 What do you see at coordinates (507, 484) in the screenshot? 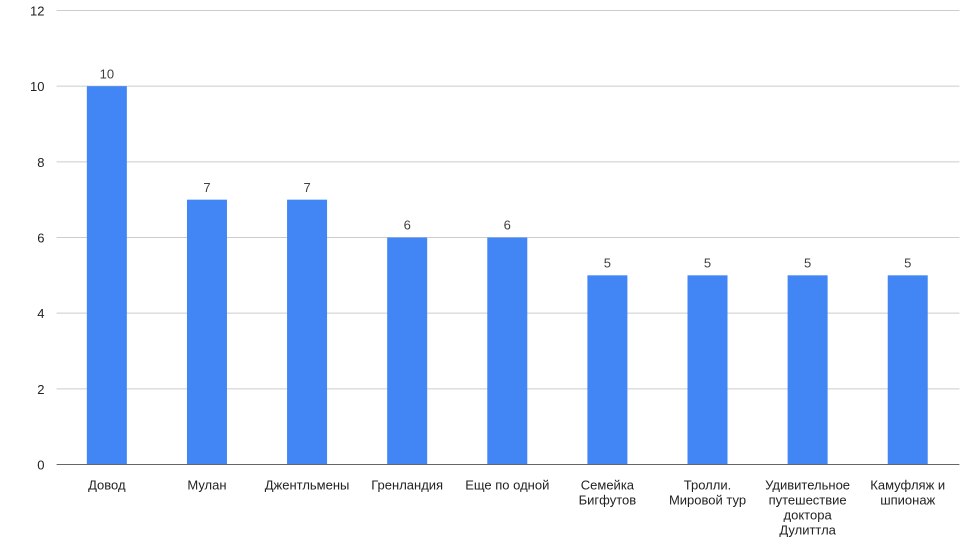
I see `svg-text: Еще по одной` at bounding box center [507, 484].